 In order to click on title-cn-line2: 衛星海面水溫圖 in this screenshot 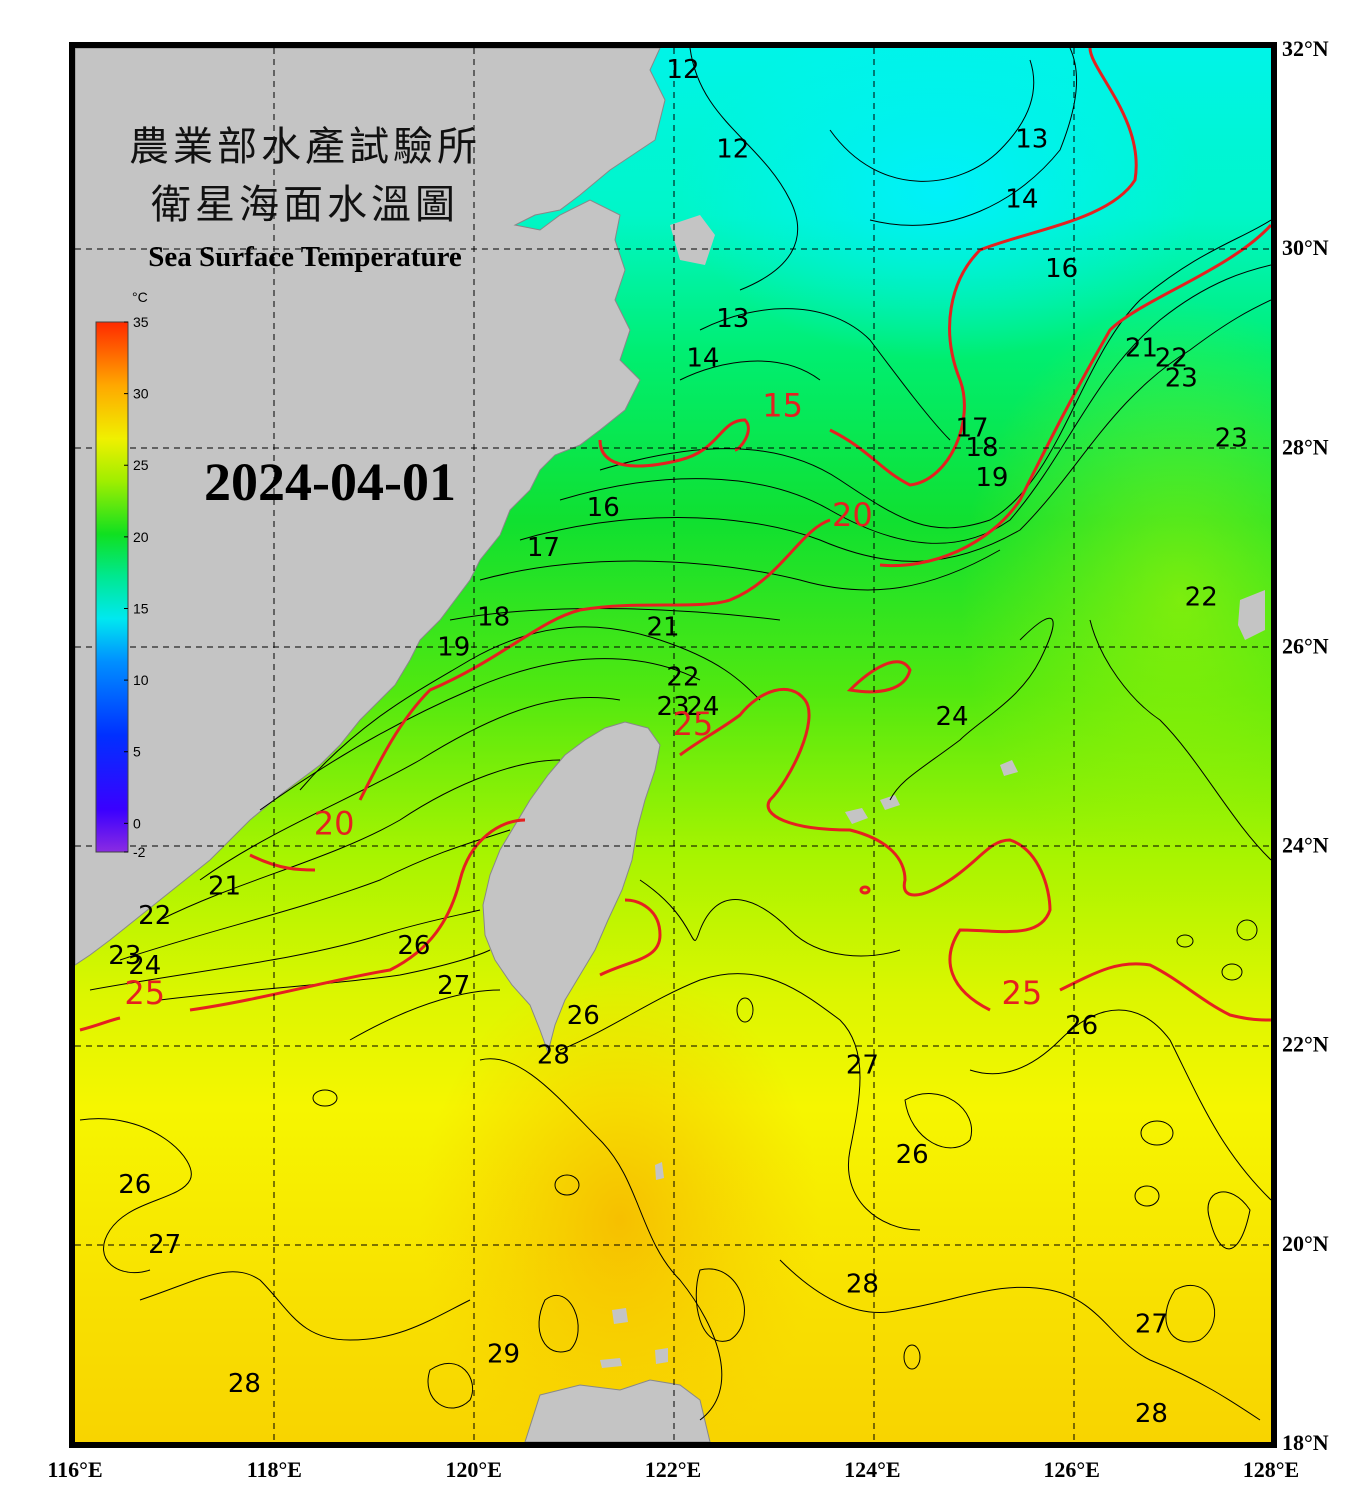, I will do `click(305, 205)`.